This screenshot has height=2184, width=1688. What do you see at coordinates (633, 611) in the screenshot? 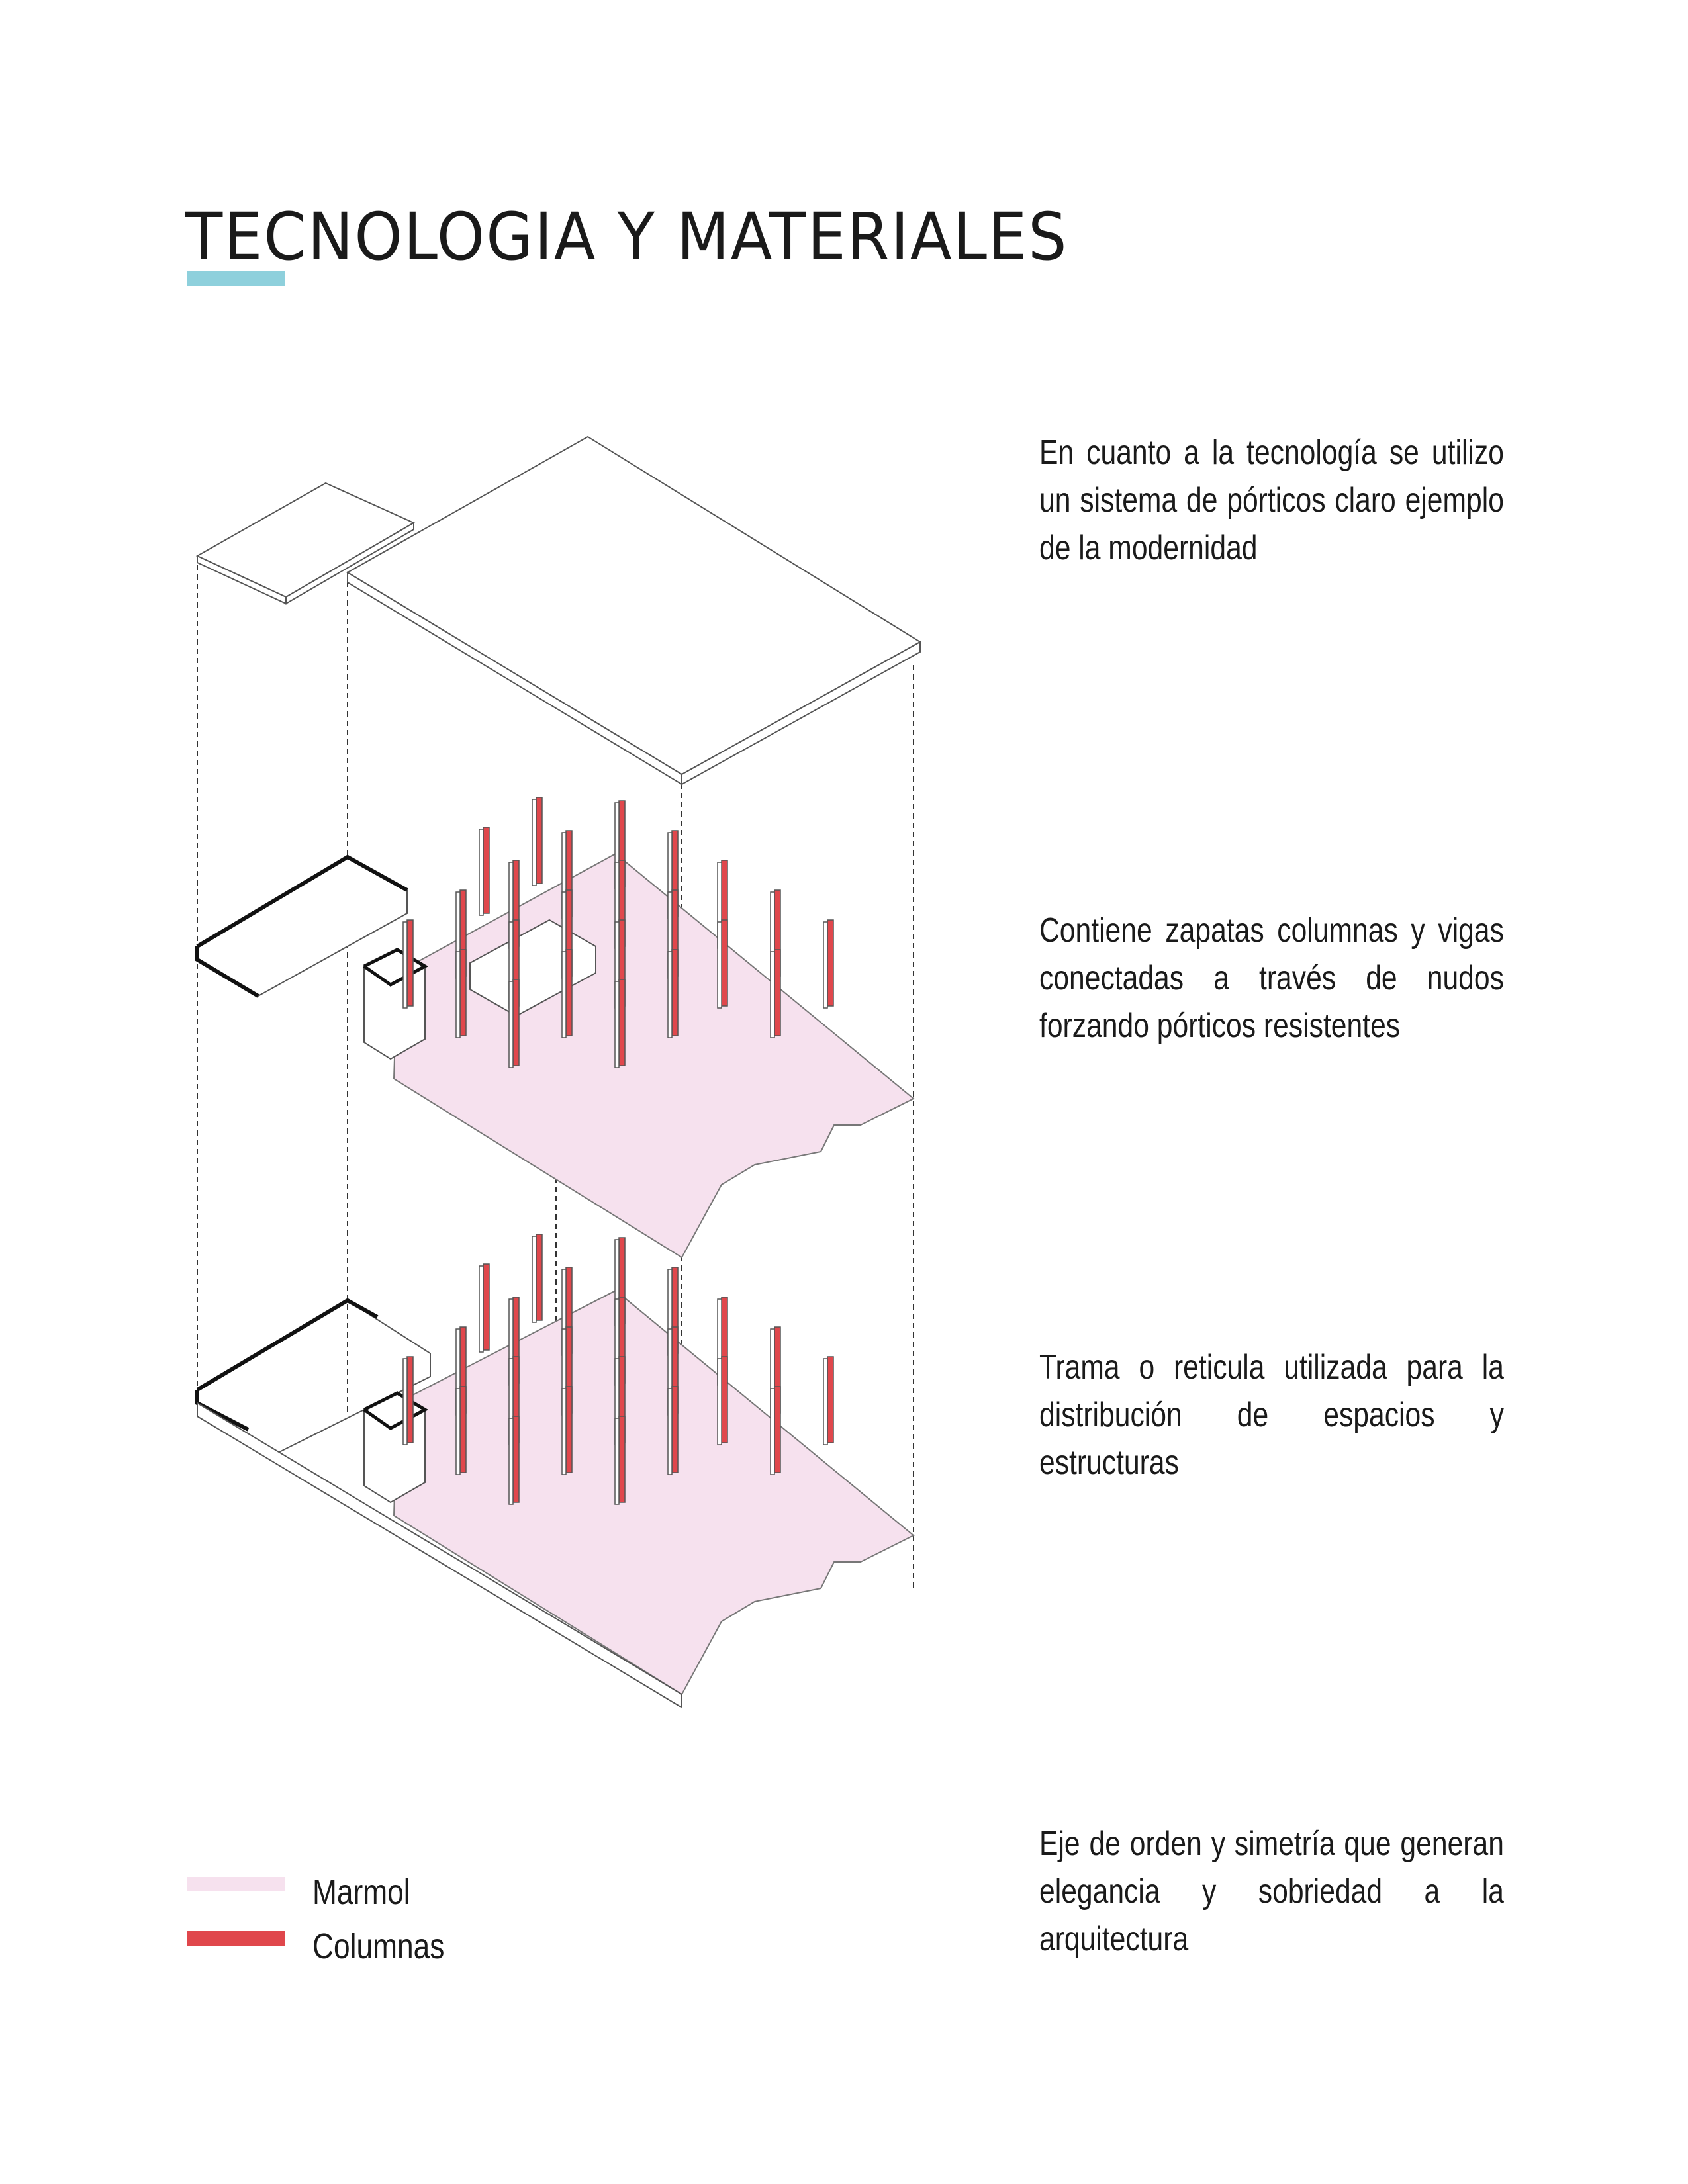
I see `roof-slab-large` at bounding box center [633, 611].